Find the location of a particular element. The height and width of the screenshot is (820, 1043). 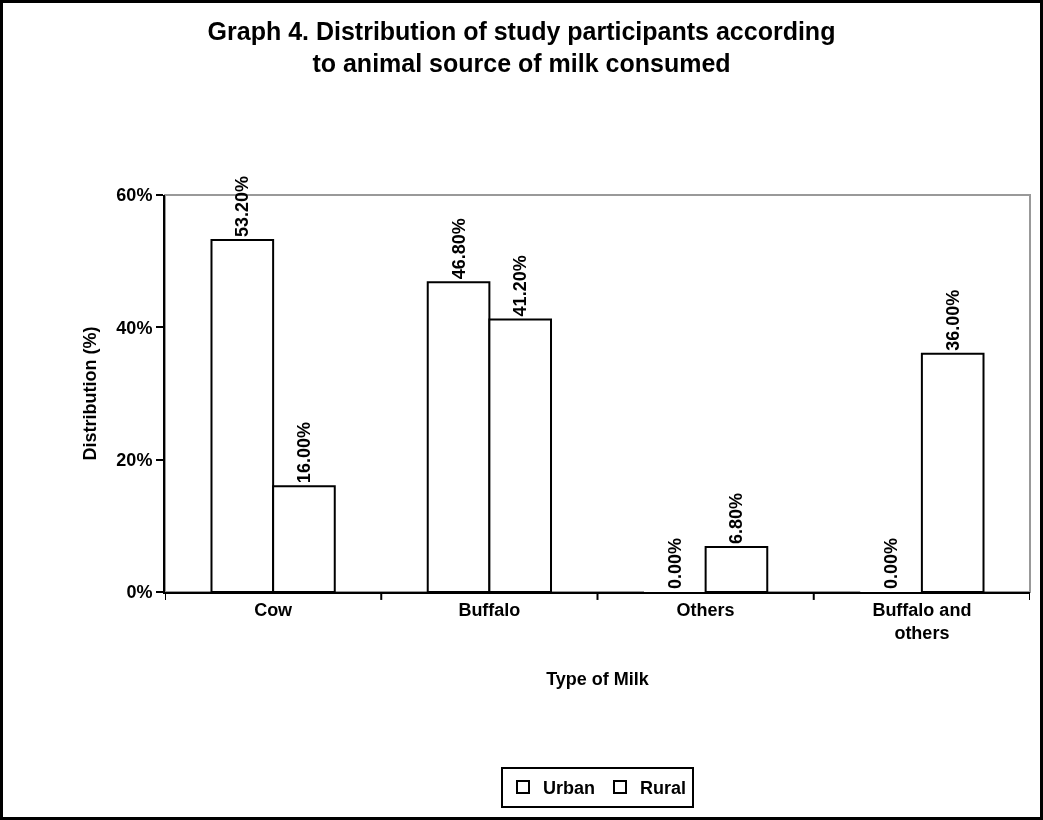

data-label: 41.20% is located at coordinates (520, 286).